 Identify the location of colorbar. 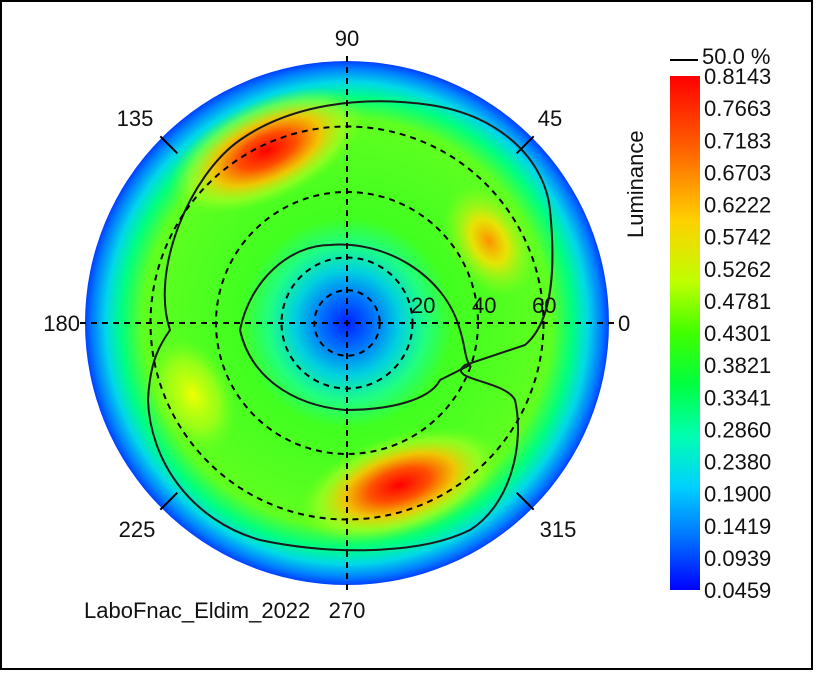
(685, 333).